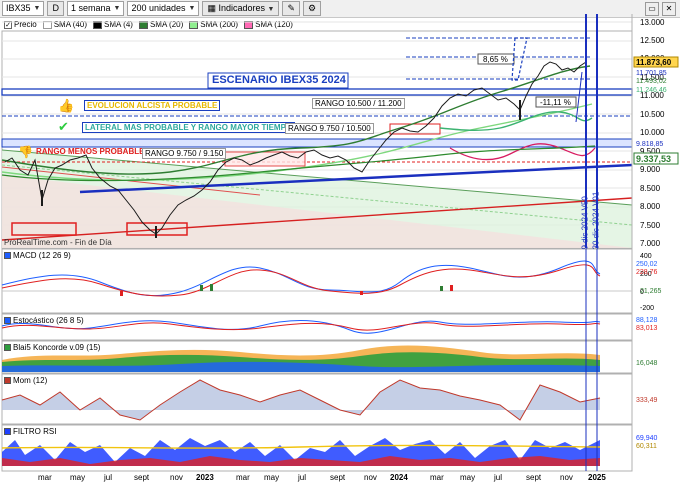  What do you see at coordinates (163, 8) in the screenshot?
I see `units-select: 200 unidades ▼` at bounding box center [163, 8].